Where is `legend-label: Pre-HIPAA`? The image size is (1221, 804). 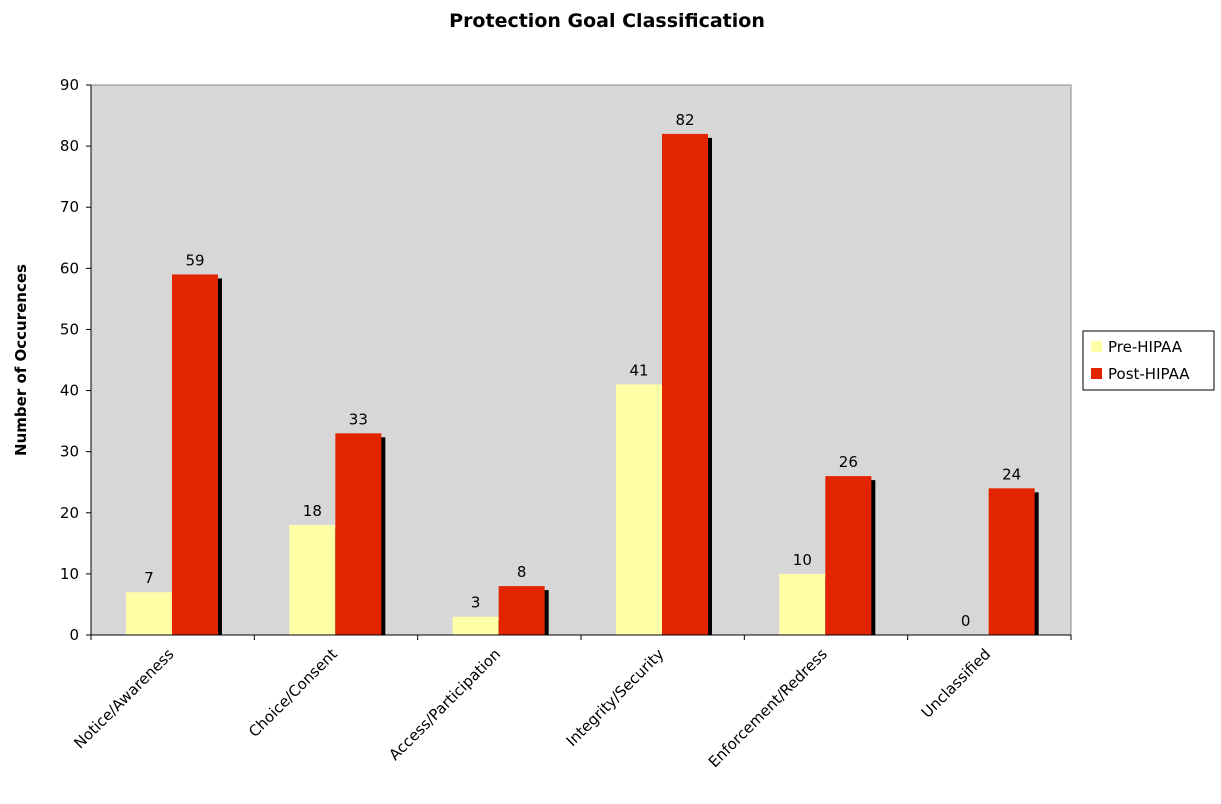
legend-label: Pre-HIPAA is located at coordinates (1145, 347).